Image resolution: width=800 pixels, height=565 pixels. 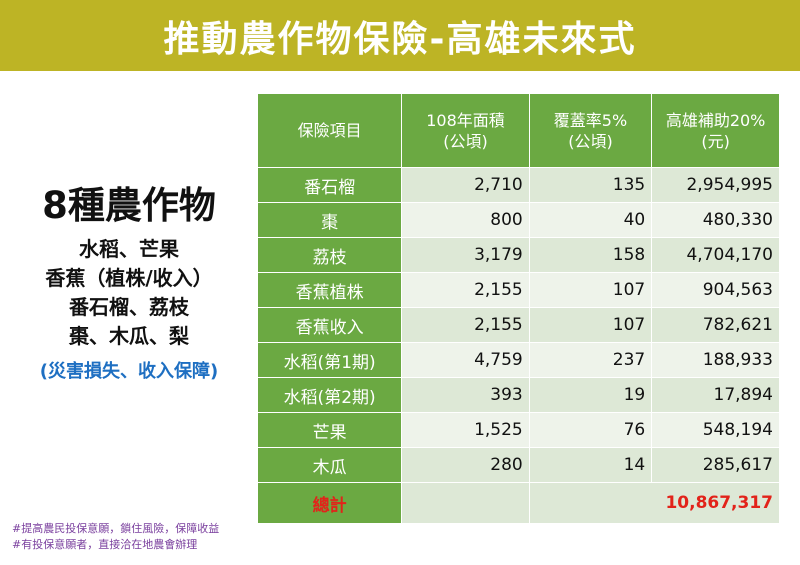 I want to click on row-coverage: 237, so click(x=591, y=360).